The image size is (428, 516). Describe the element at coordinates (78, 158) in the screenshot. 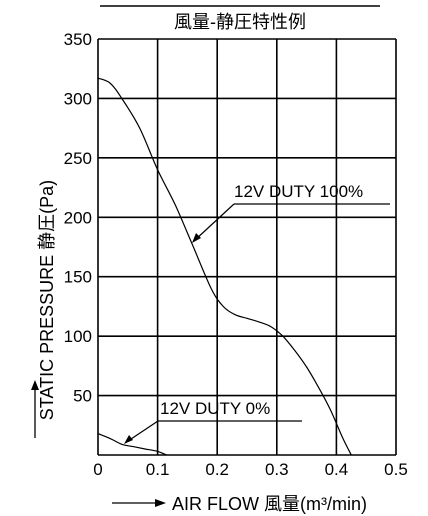

I see `y-tick-label: 250` at that location.